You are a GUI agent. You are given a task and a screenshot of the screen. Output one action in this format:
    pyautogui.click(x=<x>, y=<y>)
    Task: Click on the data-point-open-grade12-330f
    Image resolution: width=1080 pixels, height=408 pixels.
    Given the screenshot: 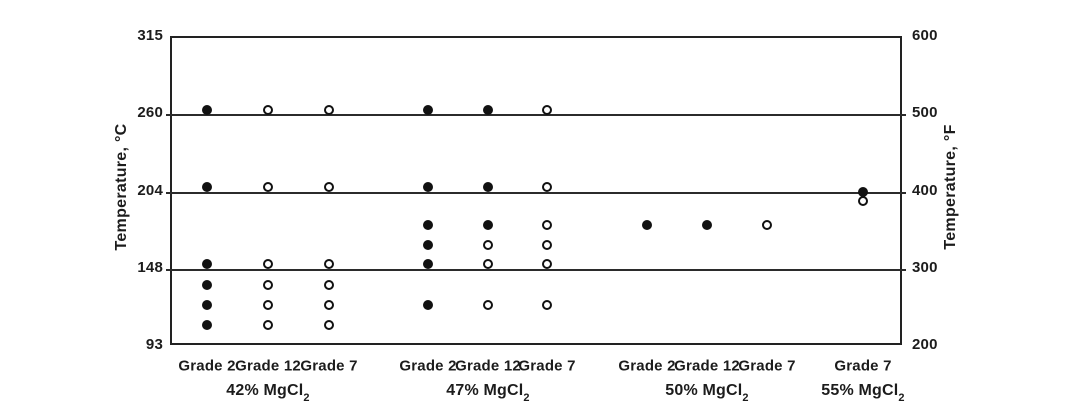 What is the action you would take?
    pyautogui.click(x=488, y=244)
    